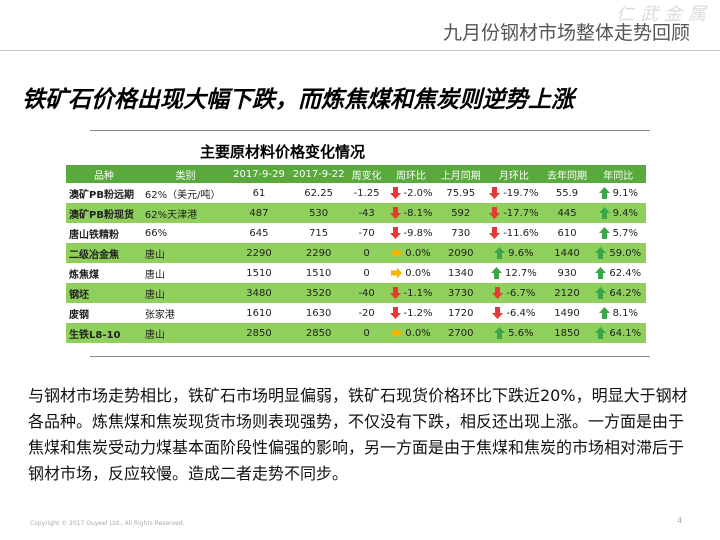 Image resolution: width=720 pixels, height=540 pixels. I want to click on table-cell: 64.2%, so click(618, 293).